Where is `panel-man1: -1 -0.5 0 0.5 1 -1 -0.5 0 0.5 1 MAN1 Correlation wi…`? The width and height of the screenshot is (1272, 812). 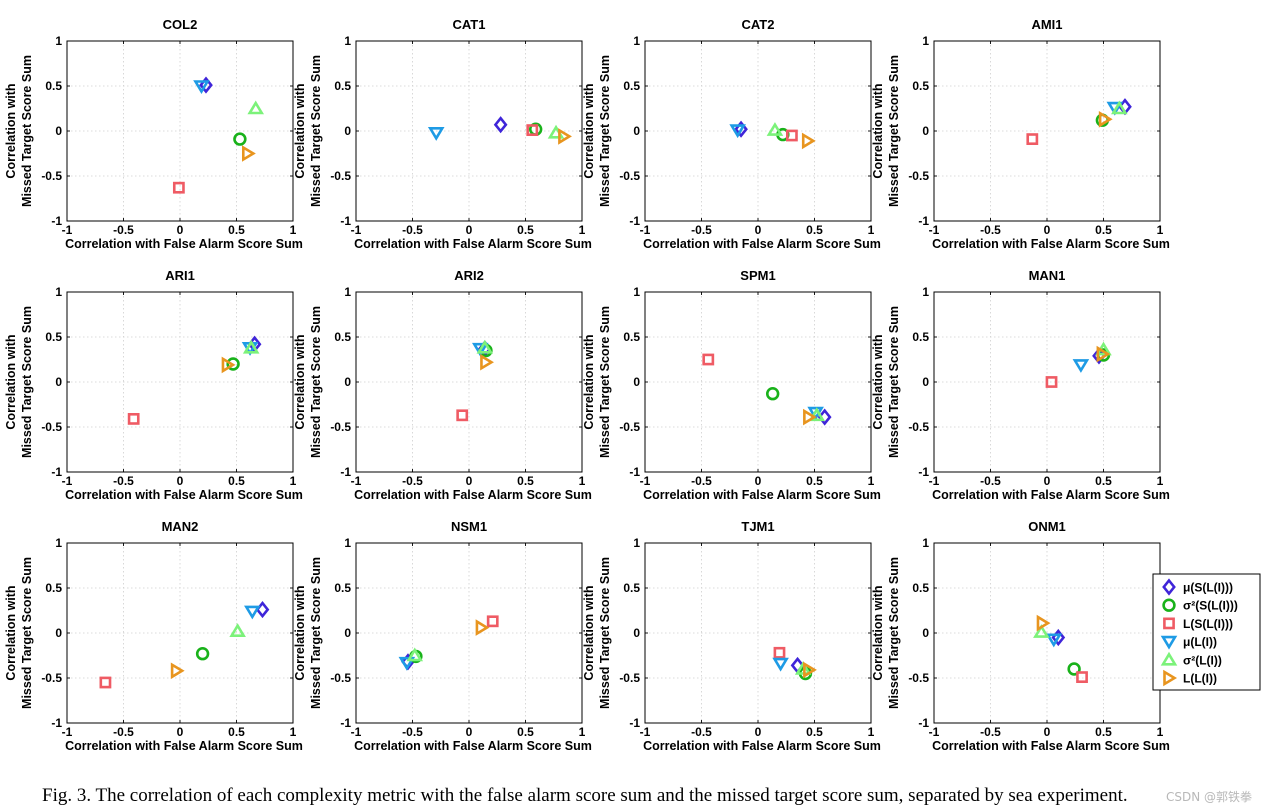 panel-man1: -1 -0.5 0 0.5 1 -1 -0.5 0 0.5 1 MAN1 Correlation wi… is located at coordinates (1020, 385).